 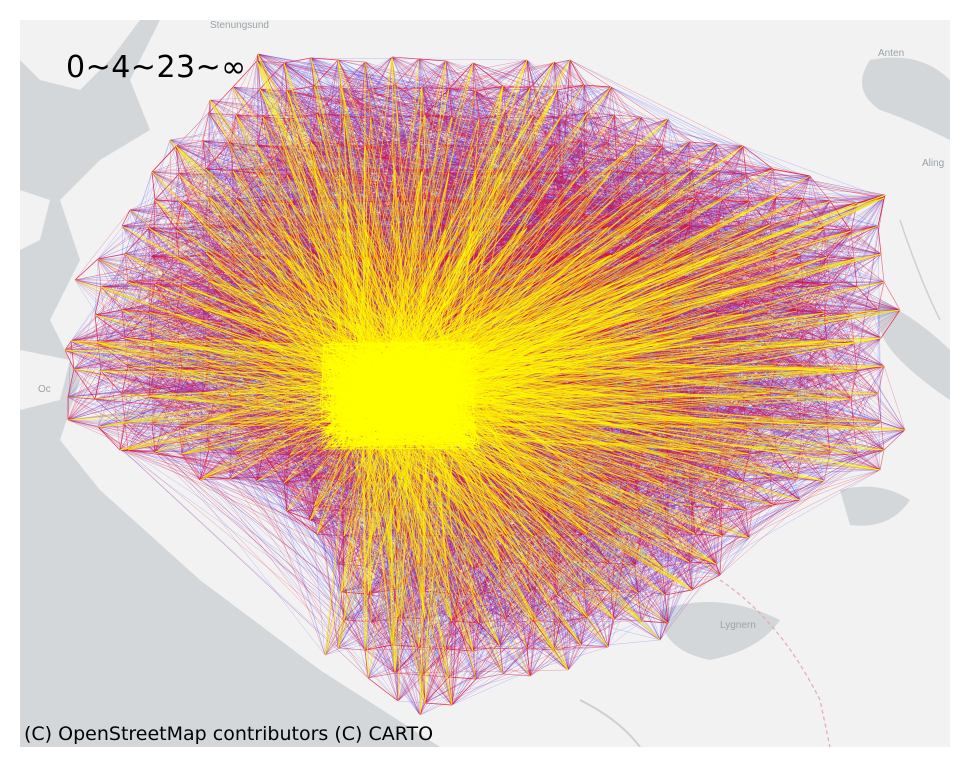 I want to click on place-label-aling: Aling, so click(x=933, y=163).